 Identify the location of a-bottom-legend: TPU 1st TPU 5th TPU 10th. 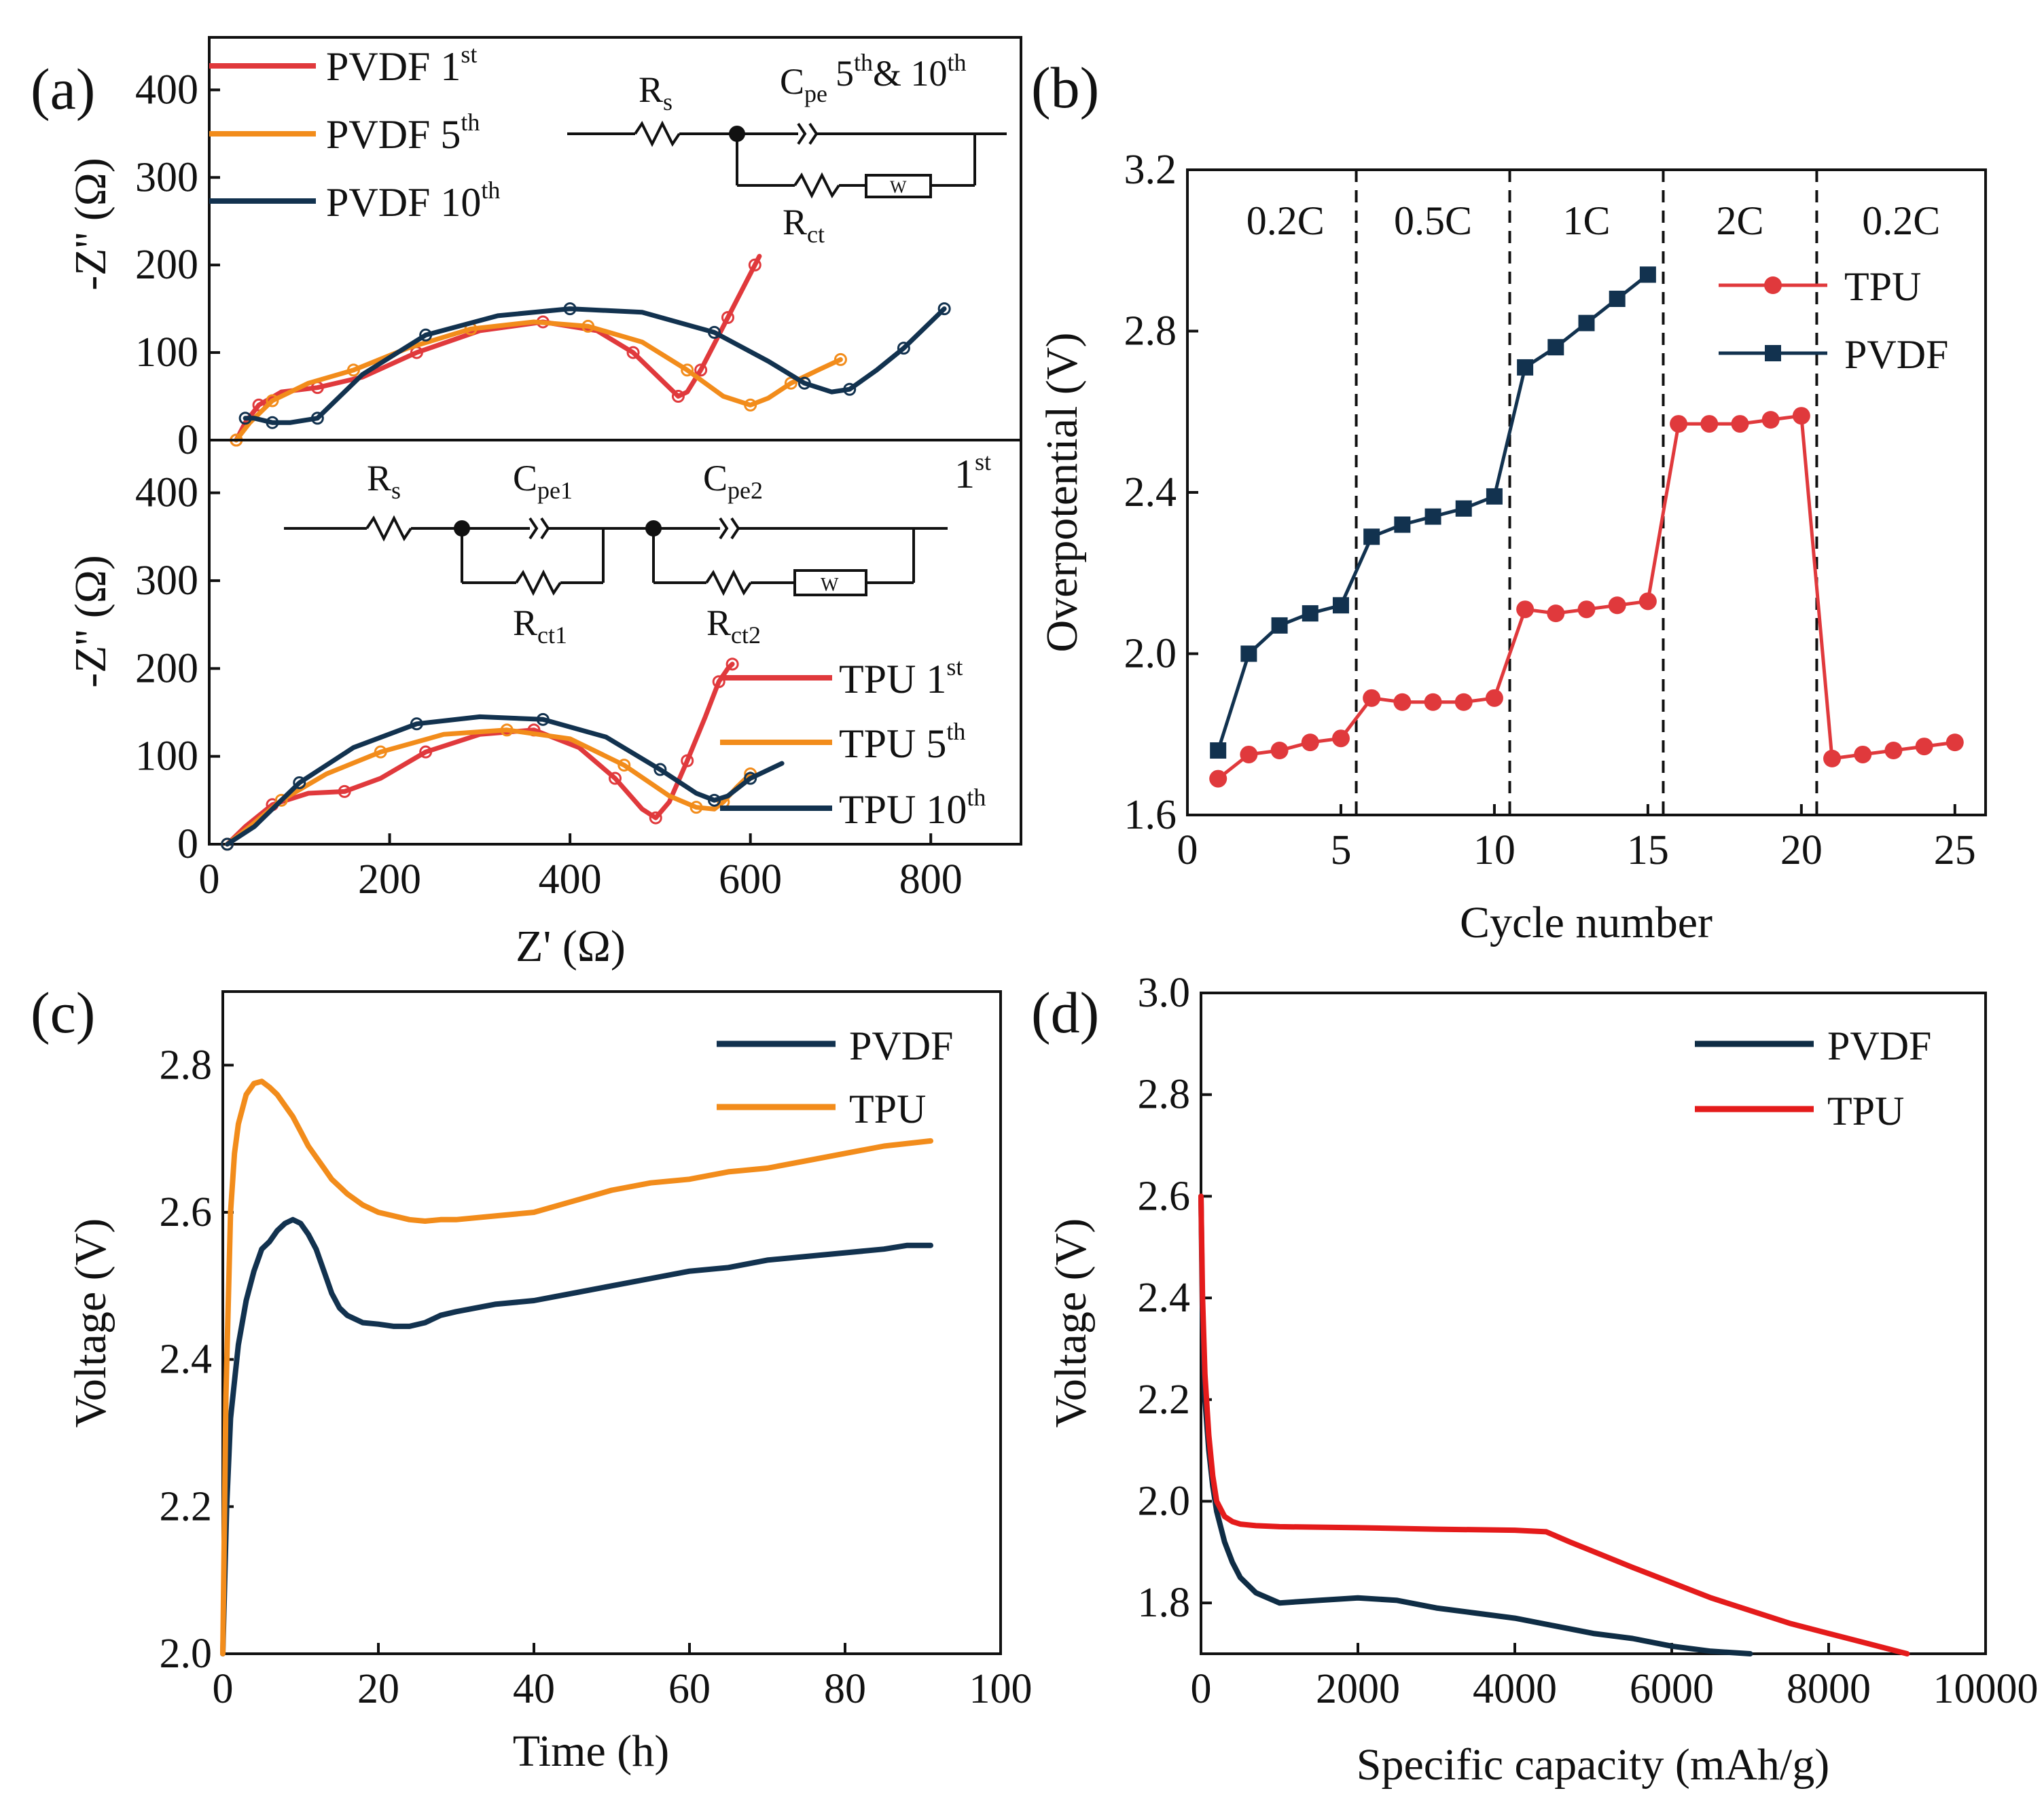
(853, 742).